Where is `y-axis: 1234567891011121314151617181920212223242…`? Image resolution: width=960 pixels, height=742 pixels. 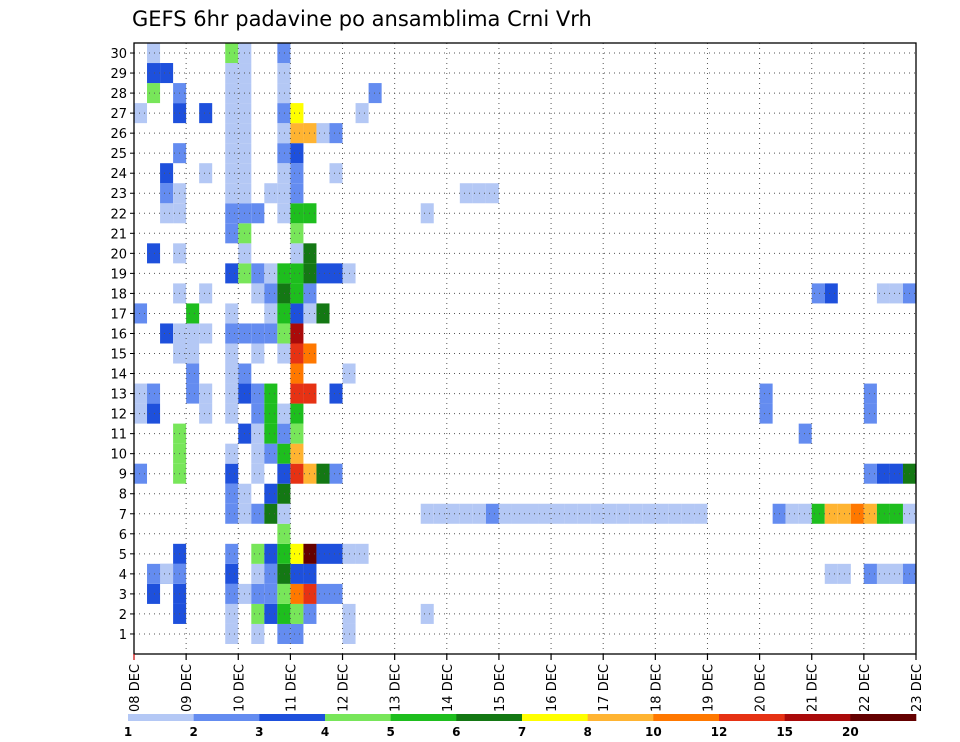
y-axis: 1234567891011121314151617181920212223242… is located at coordinates (122, 345).